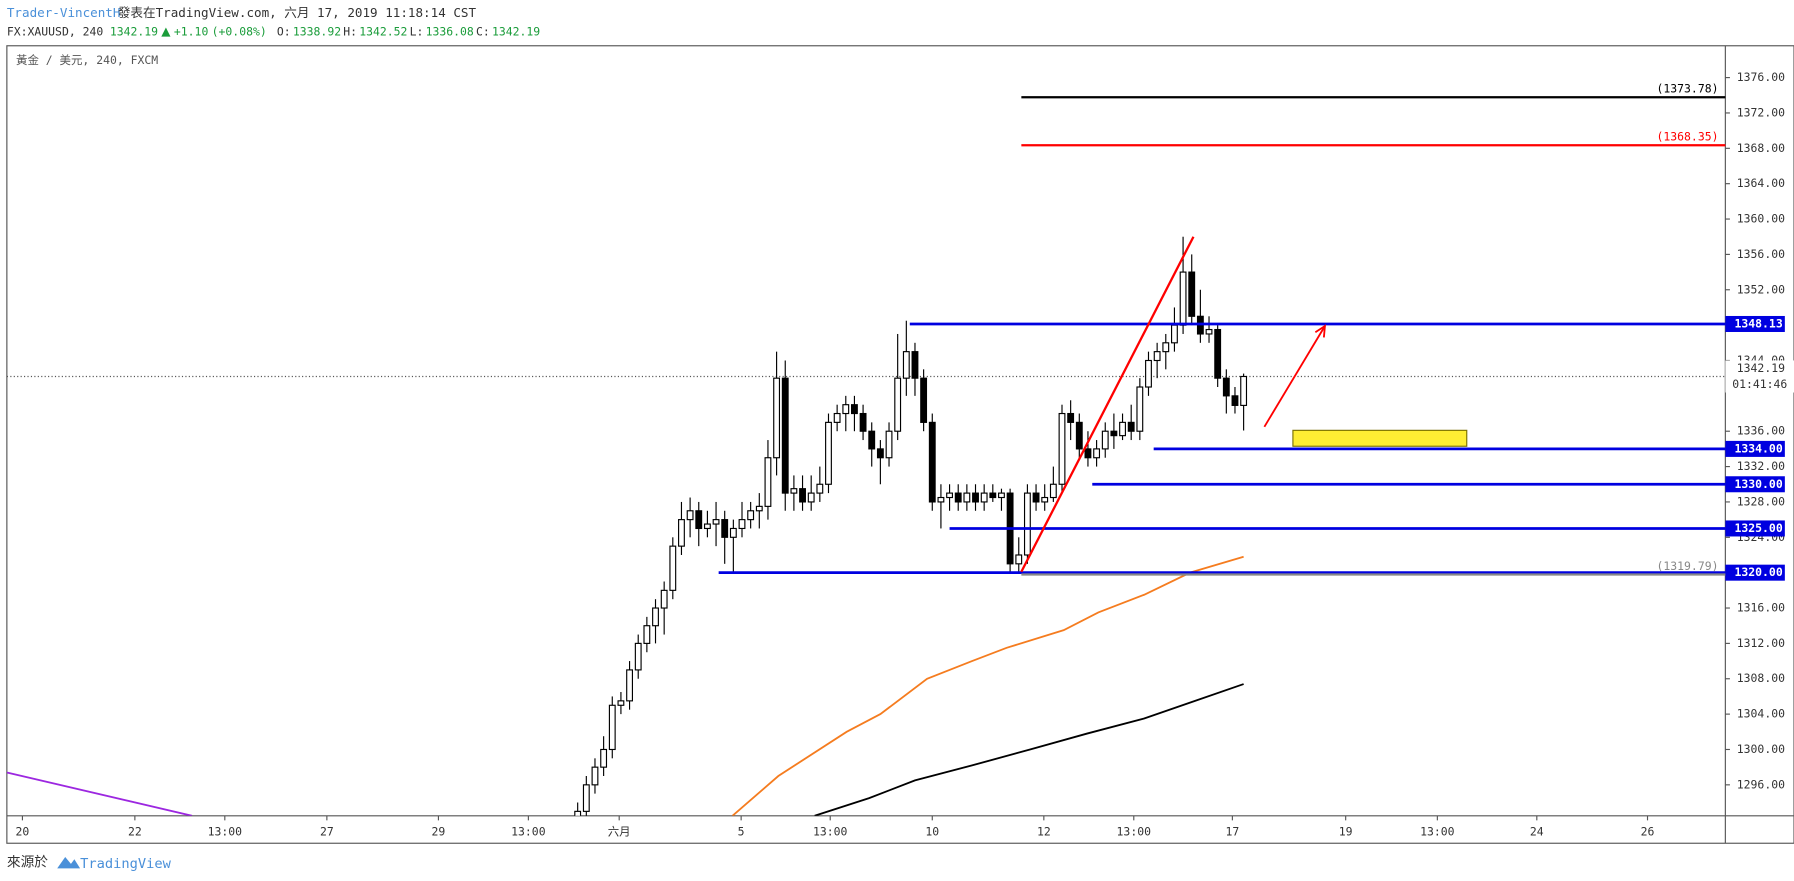 This screenshot has height=881, width=1794. What do you see at coordinates (1761, 368) in the screenshot?
I see `price-badge-label: 1342.19` at bounding box center [1761, 368].